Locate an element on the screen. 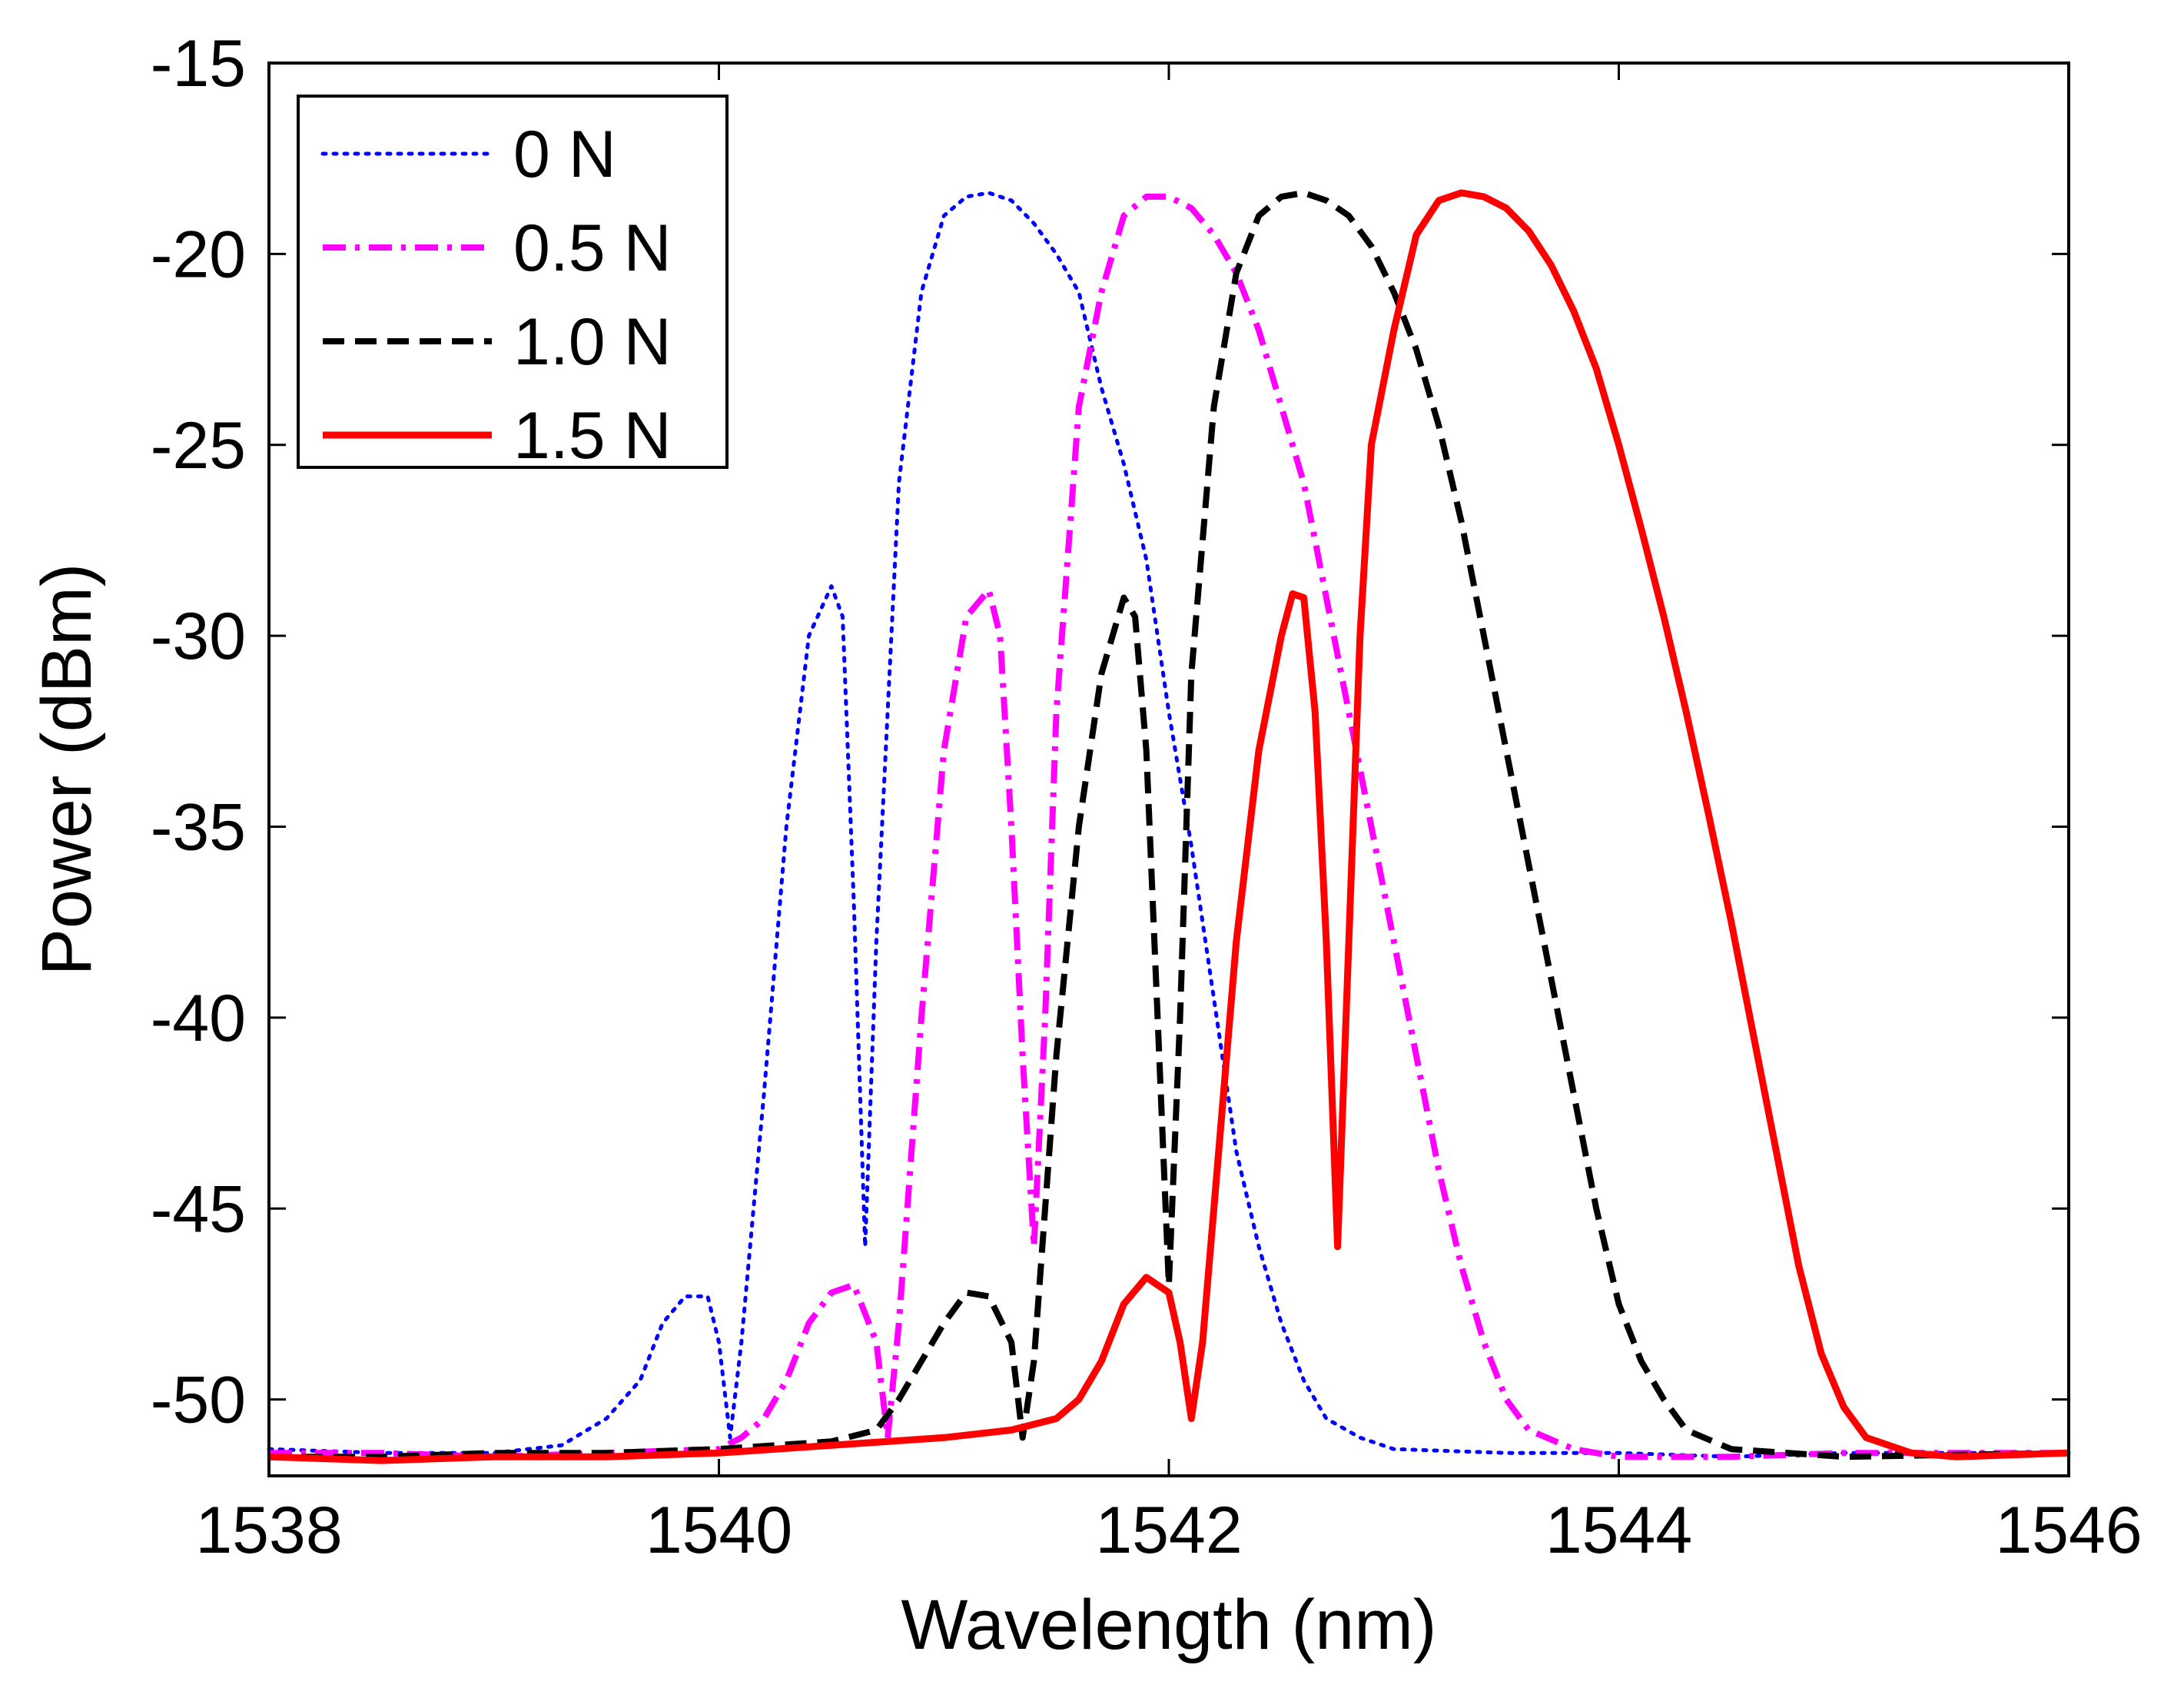 The image size is (2184, 1698). y-tick-labels: -15 -20 -25 -30 -35 -40 -45 -50 is located at coordinates (198, 732).